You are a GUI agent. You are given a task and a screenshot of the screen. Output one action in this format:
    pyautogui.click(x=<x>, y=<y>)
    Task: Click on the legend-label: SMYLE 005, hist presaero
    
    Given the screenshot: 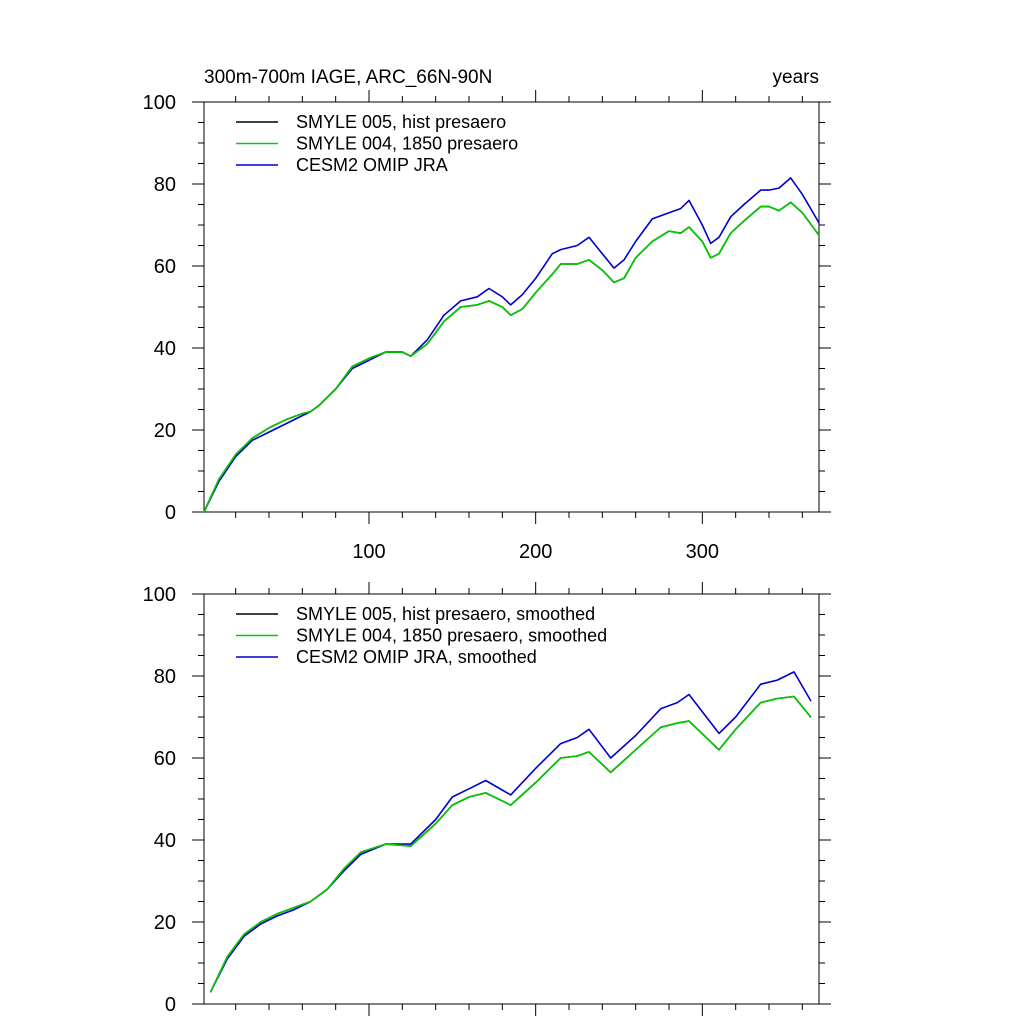 What is the action you would take?
    pyautogui.click(x=401, y=122)
    